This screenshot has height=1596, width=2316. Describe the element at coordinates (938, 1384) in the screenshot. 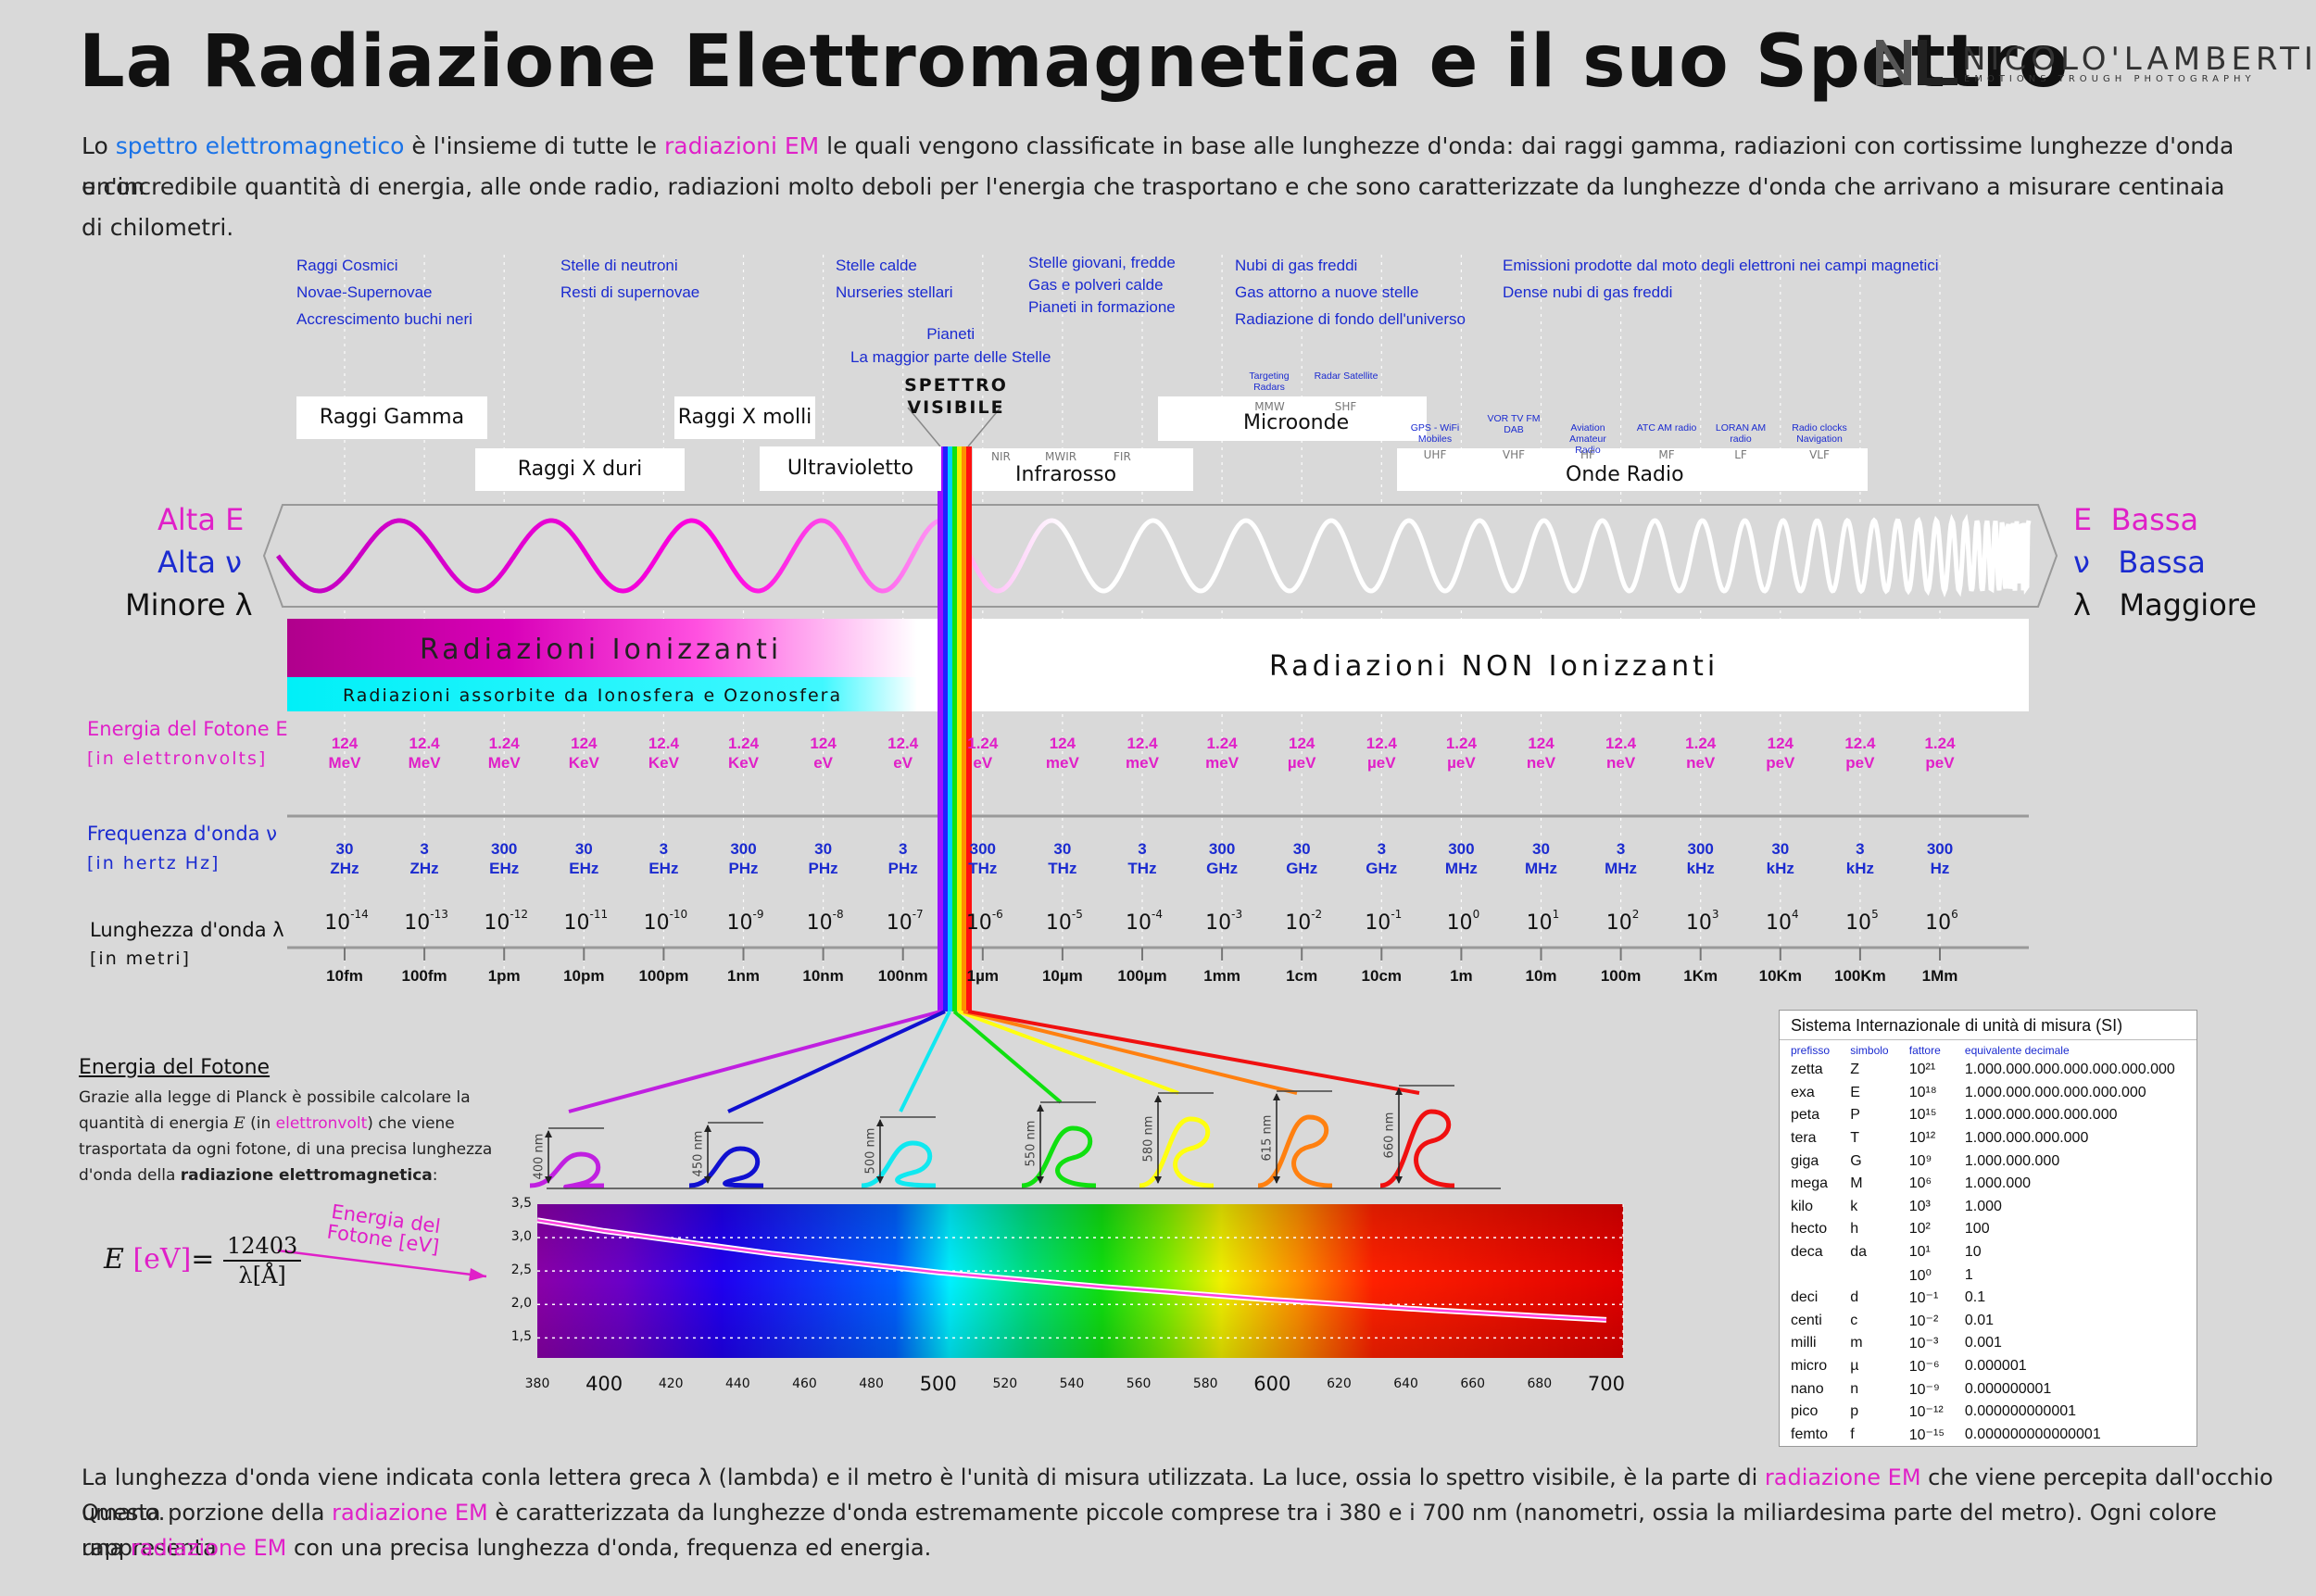

I see `chart-xtick-label: 500` at that location.